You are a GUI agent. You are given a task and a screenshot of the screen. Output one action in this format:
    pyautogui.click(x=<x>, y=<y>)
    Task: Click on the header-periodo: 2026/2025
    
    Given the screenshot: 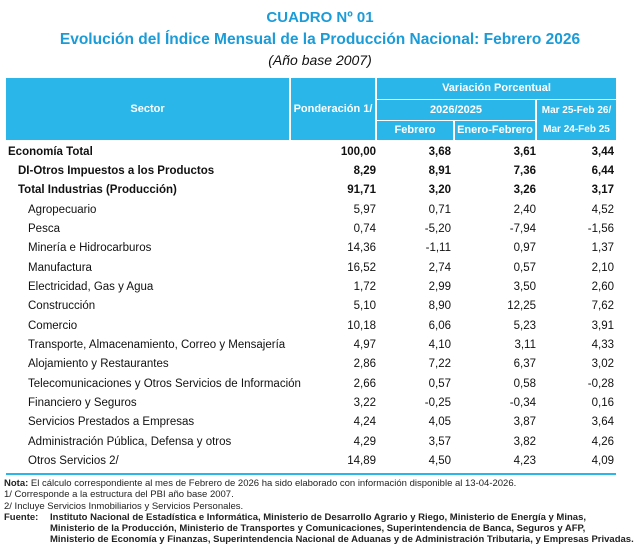 What is the action you would take?
    pyautogui.click(x=457, y=110)
    